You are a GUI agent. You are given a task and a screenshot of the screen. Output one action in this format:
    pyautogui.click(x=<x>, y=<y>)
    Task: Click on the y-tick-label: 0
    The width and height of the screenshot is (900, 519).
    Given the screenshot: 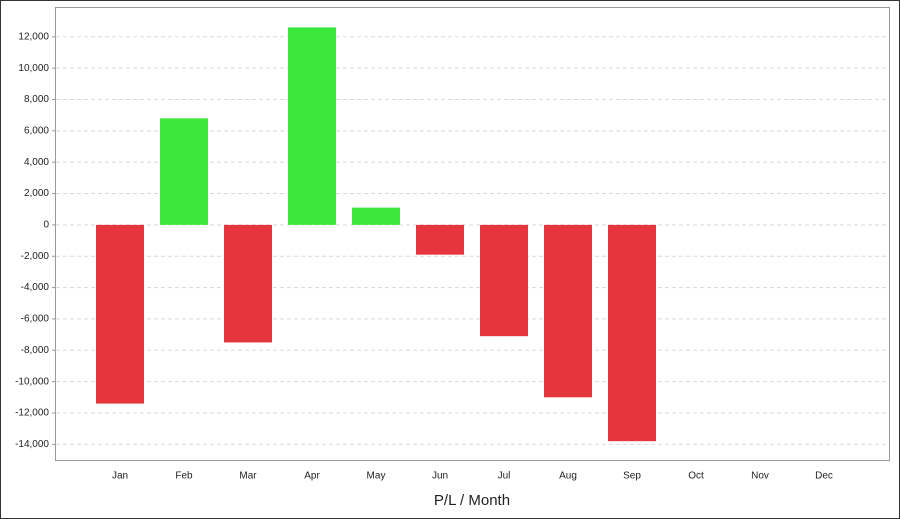 What is the action you would take?
    pyautogui.click(x=46, y=225)
    